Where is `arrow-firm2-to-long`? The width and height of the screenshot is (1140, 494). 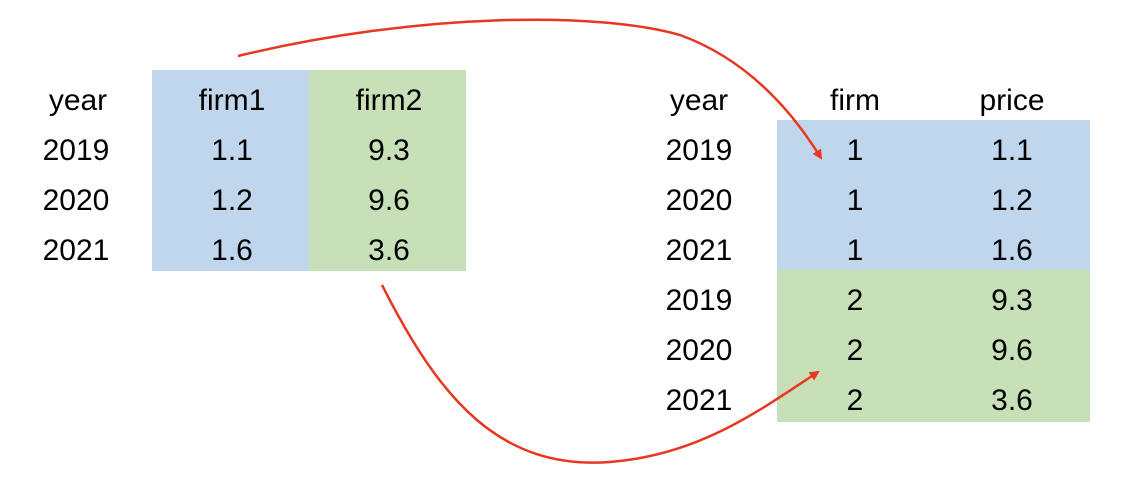 arrow-firm2-to-long is located at coordinates (600, 374).